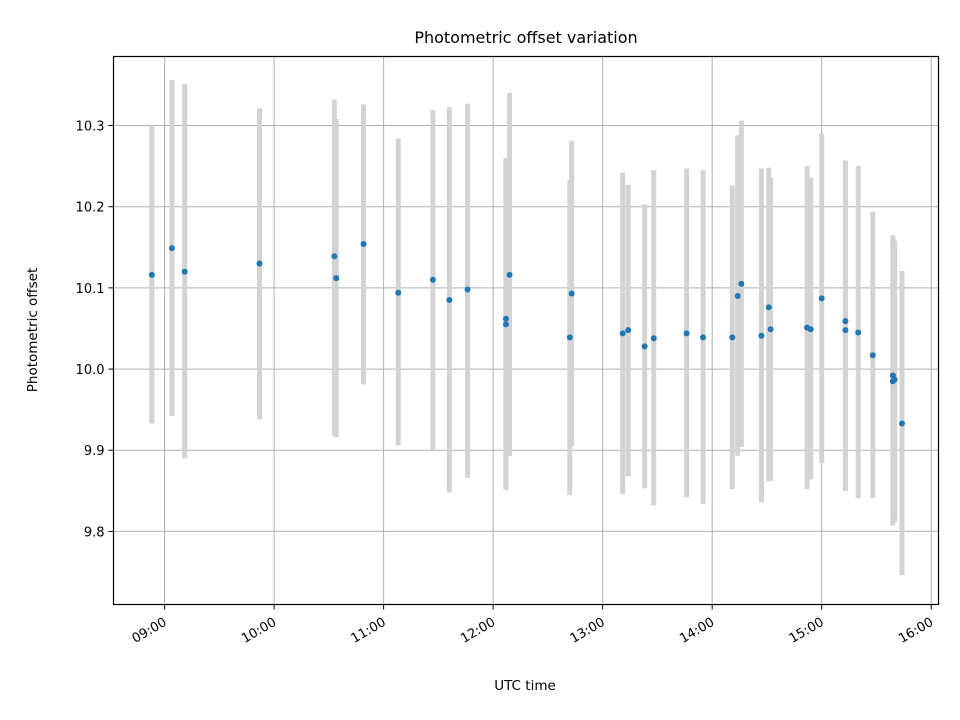 The height and width of the screenshot is (720, 960). I want to click on y-axis: 9.8 9.9 10.0 10.1 10.2 10.3, so click(95, 330).